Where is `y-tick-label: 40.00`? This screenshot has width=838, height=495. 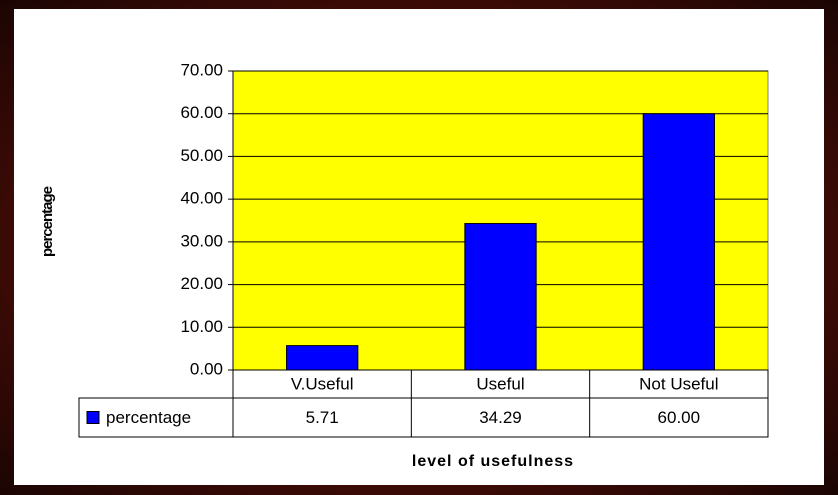 y-tick-label: 40.00 is located at coordinates (201, 198).